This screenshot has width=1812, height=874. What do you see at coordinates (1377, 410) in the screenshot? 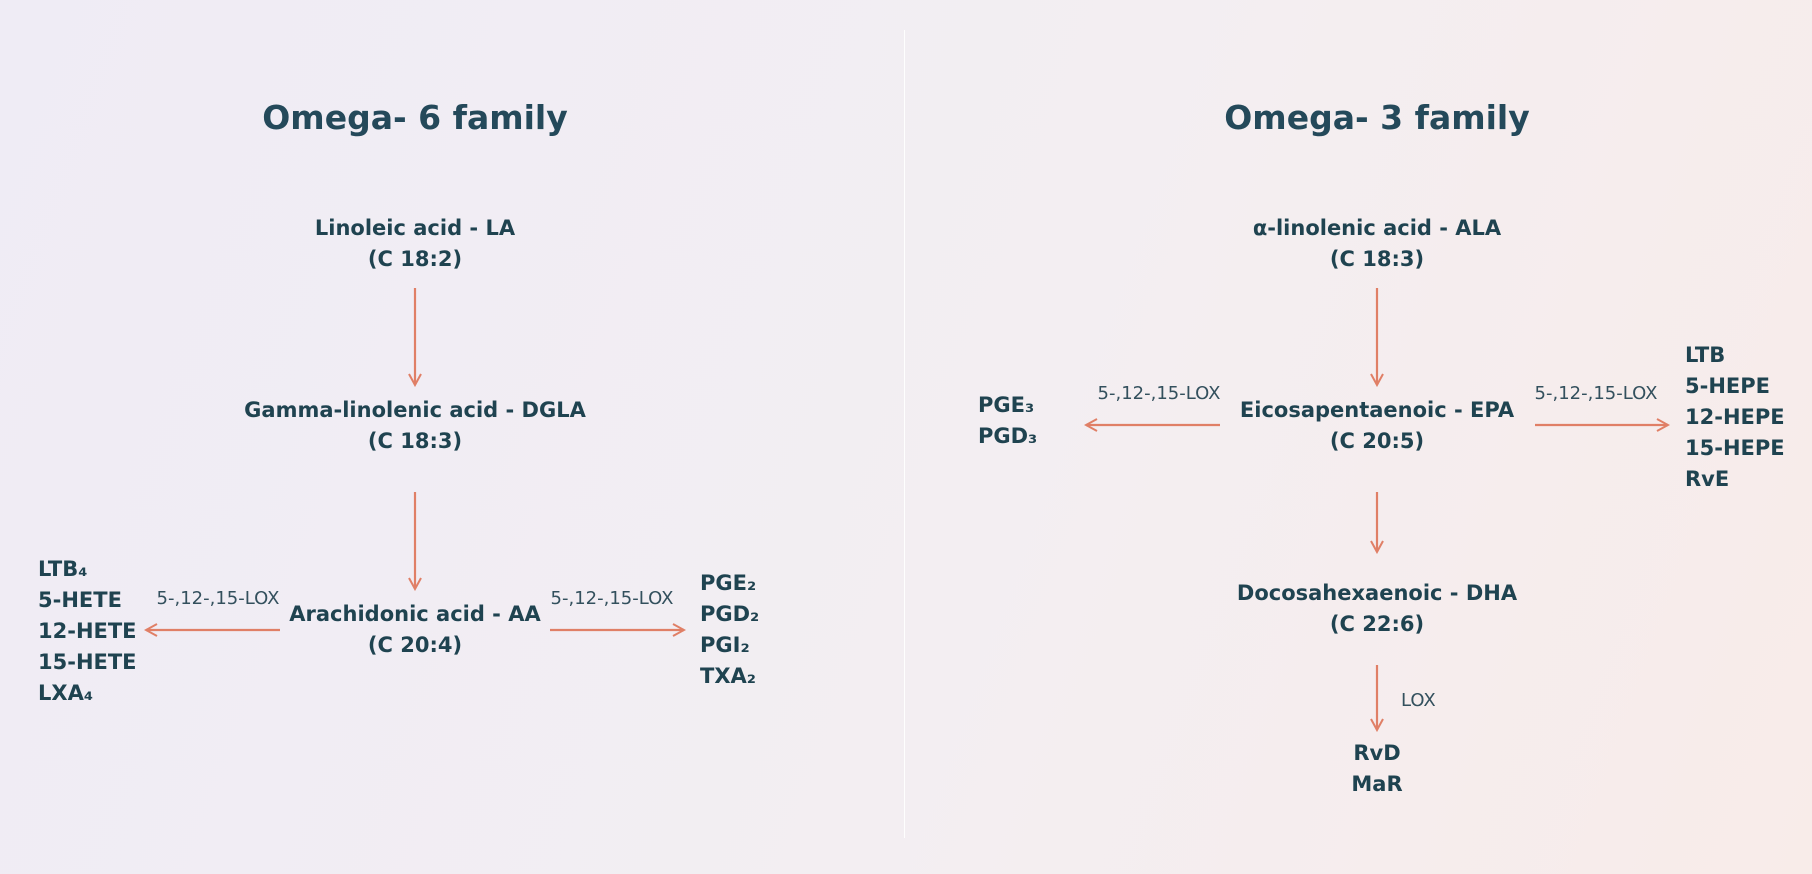
I see `node-epa-name: Eicosapentaenoic - EPA` at bounding box center [1377, 410].